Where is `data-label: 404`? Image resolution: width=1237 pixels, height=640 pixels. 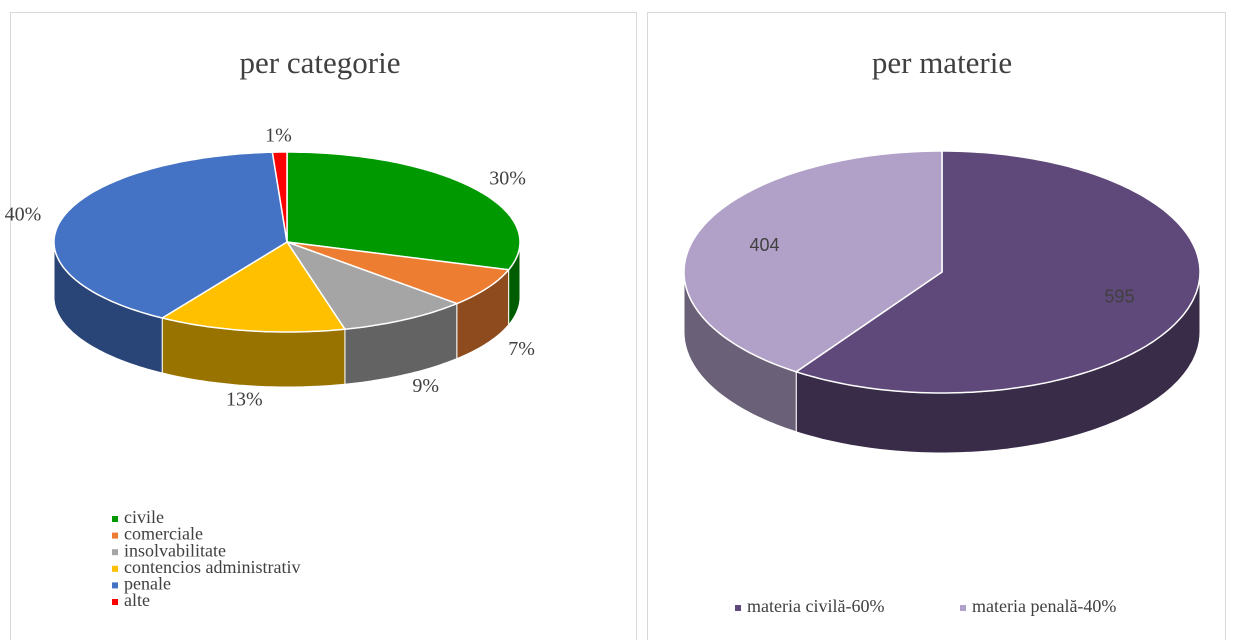 data-label: 404 is located at coordinates (765, 245).